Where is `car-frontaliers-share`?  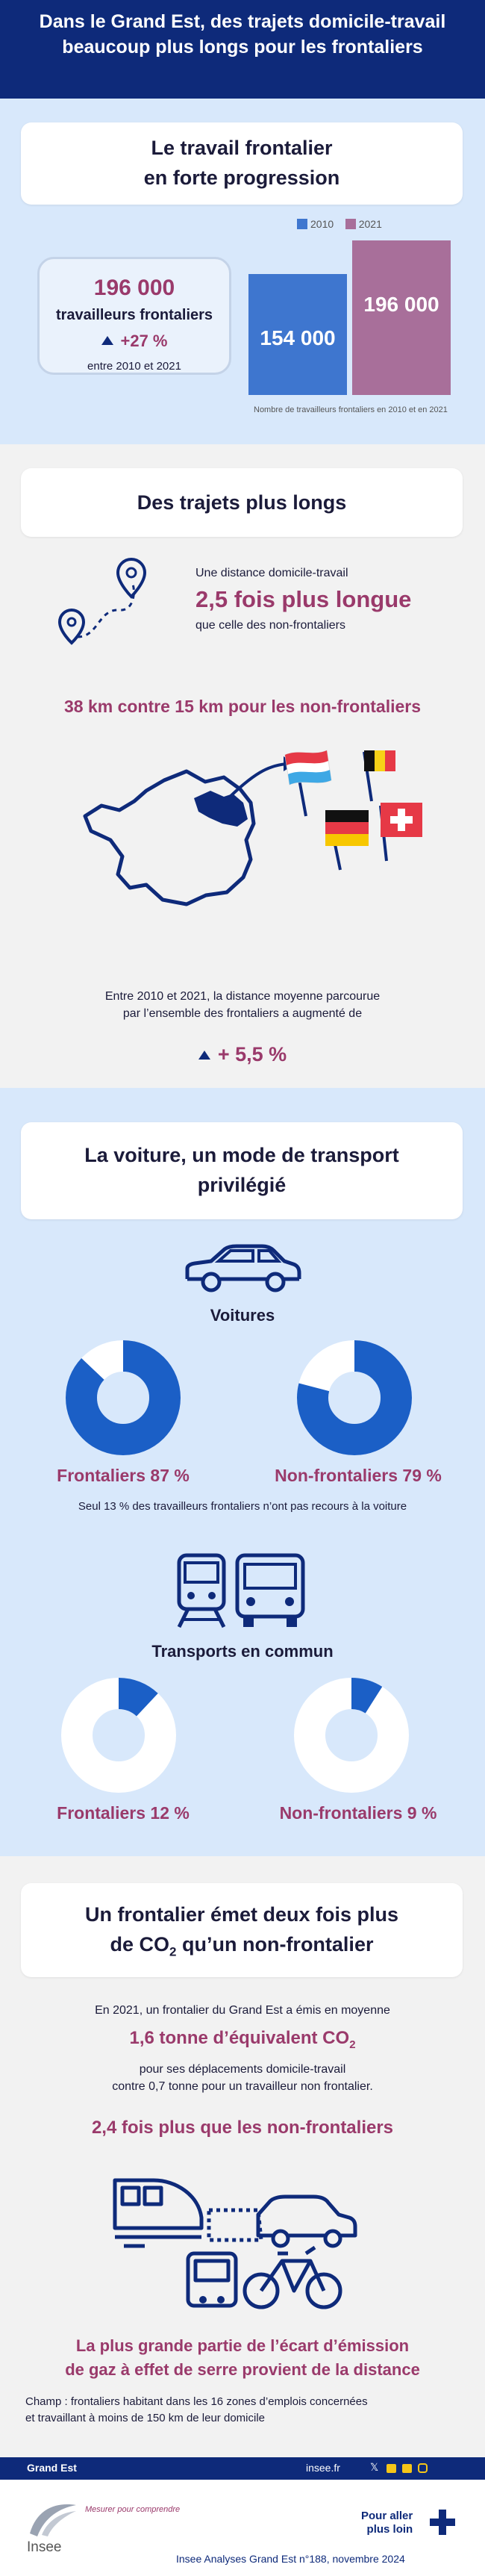
car-frontaliers-share is located at coordinates (123, 1397).